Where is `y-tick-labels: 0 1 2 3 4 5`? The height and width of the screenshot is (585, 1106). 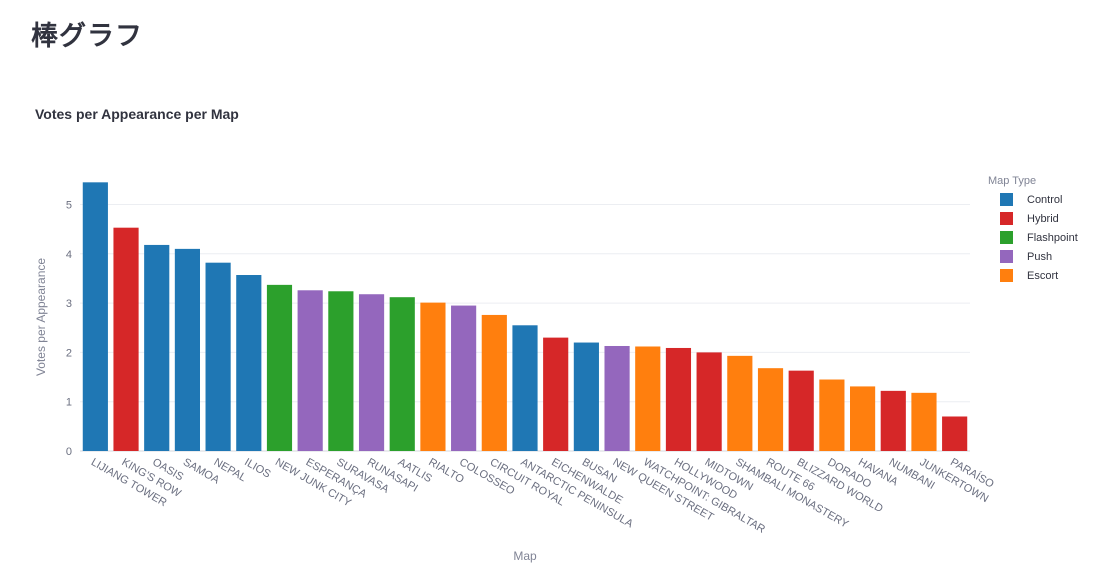
y-tick-labels: 0 1 2 3 4 5 is located at coordinates (69, 329).